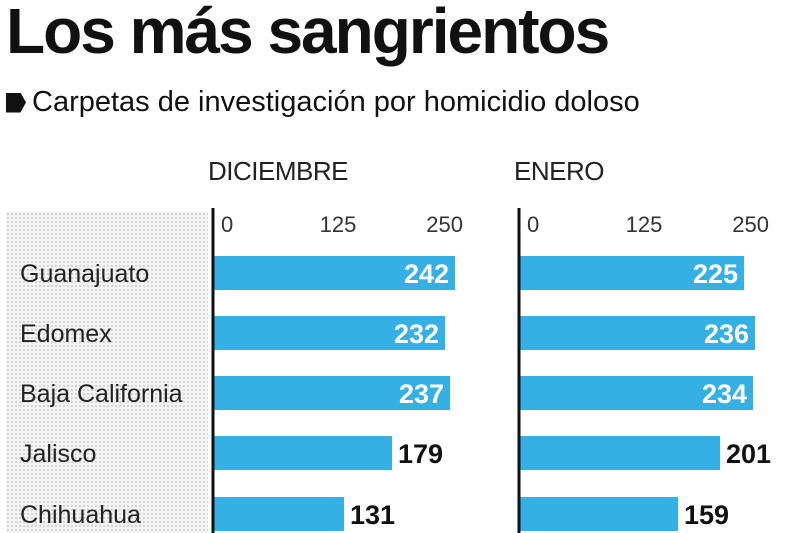 The image size is (800, 533). What do you see at coordinates (726, 334) in the screenshot?
I see `value-label-enero-edomex: 236` at bounding box center [726, 334].